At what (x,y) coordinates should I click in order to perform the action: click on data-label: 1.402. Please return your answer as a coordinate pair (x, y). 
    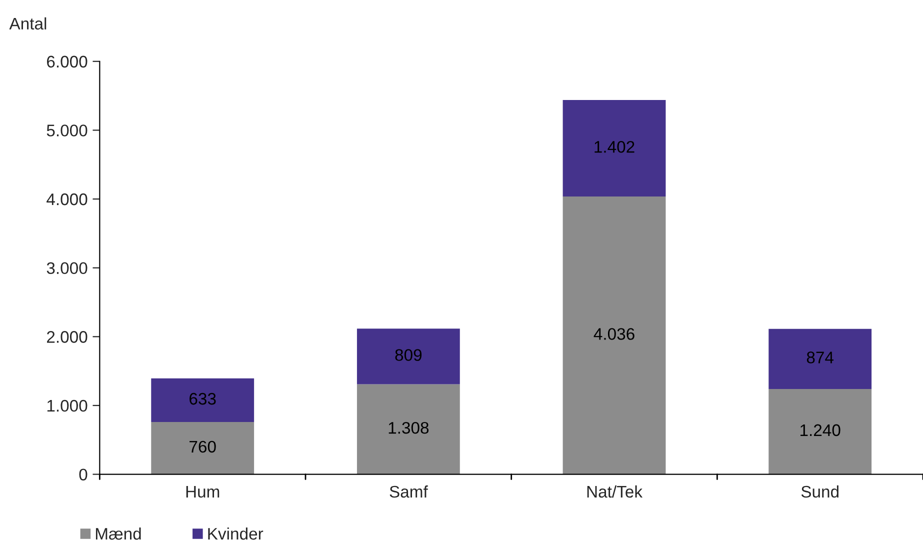
    Looking at the image, I should click on (614, 146).